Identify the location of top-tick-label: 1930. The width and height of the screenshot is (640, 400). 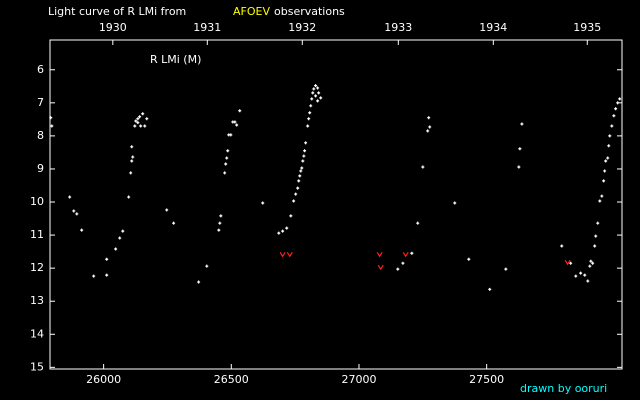
(113, 27).